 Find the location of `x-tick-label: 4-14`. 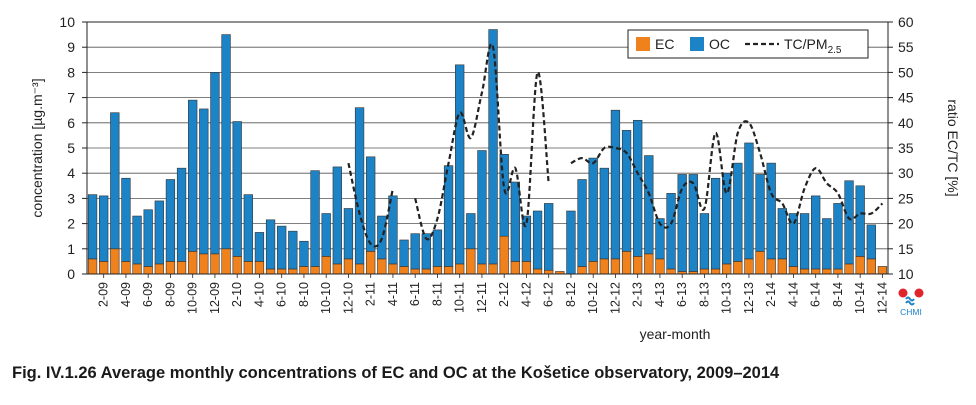

x-tick-label: 4-14 is located at coordinates (793, 294).